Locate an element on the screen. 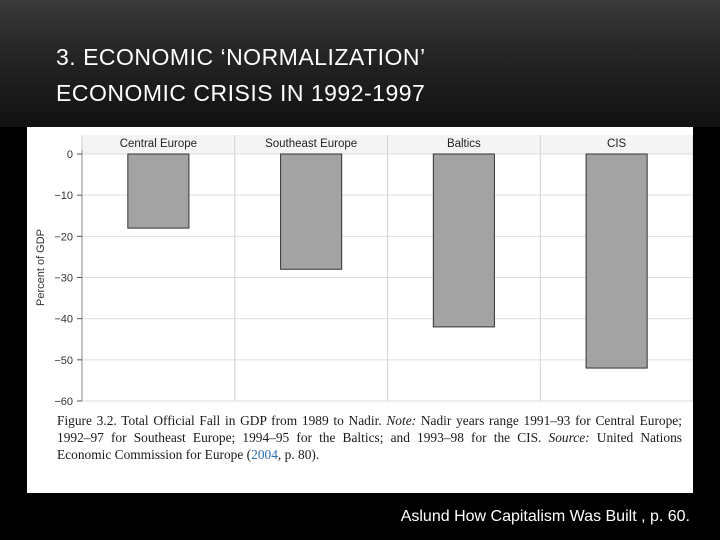  y-tick-label-1: −10 is located at coordinates (63, 196).